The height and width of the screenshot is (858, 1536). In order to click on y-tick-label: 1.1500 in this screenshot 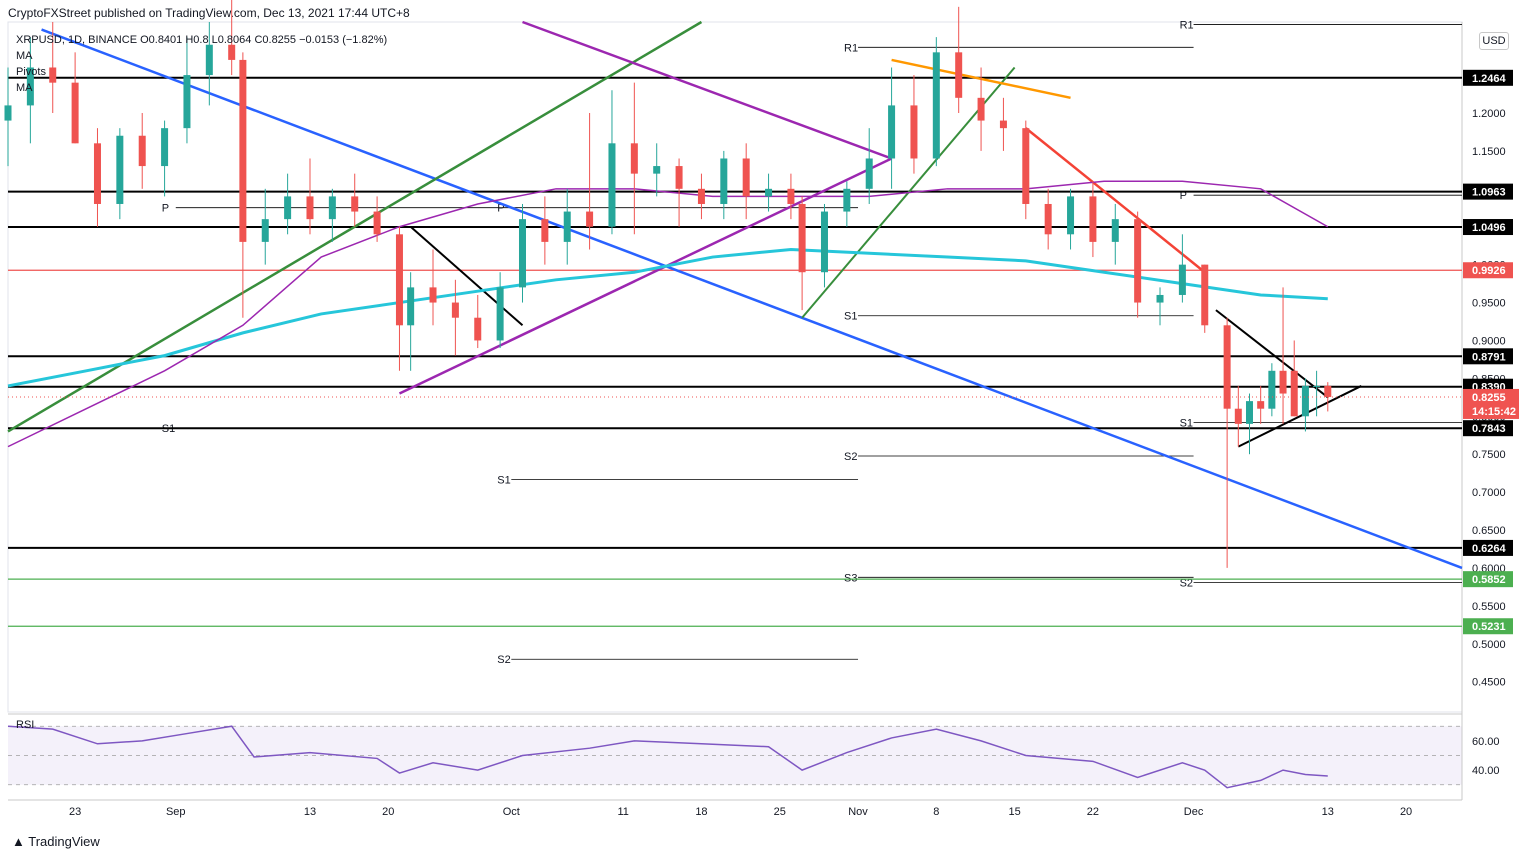, I will do `click(1489, 152)`.